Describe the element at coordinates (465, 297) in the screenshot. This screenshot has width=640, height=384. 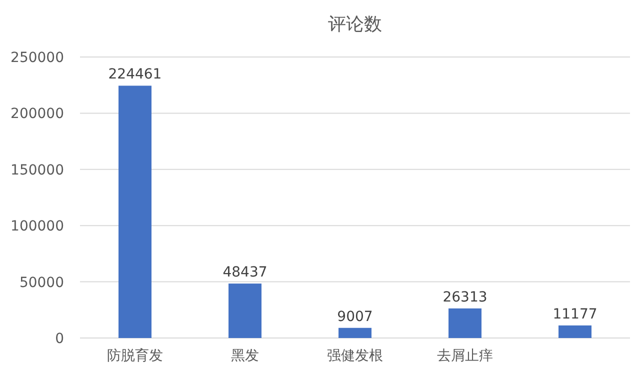
I see `data-label: 26313` at that location.